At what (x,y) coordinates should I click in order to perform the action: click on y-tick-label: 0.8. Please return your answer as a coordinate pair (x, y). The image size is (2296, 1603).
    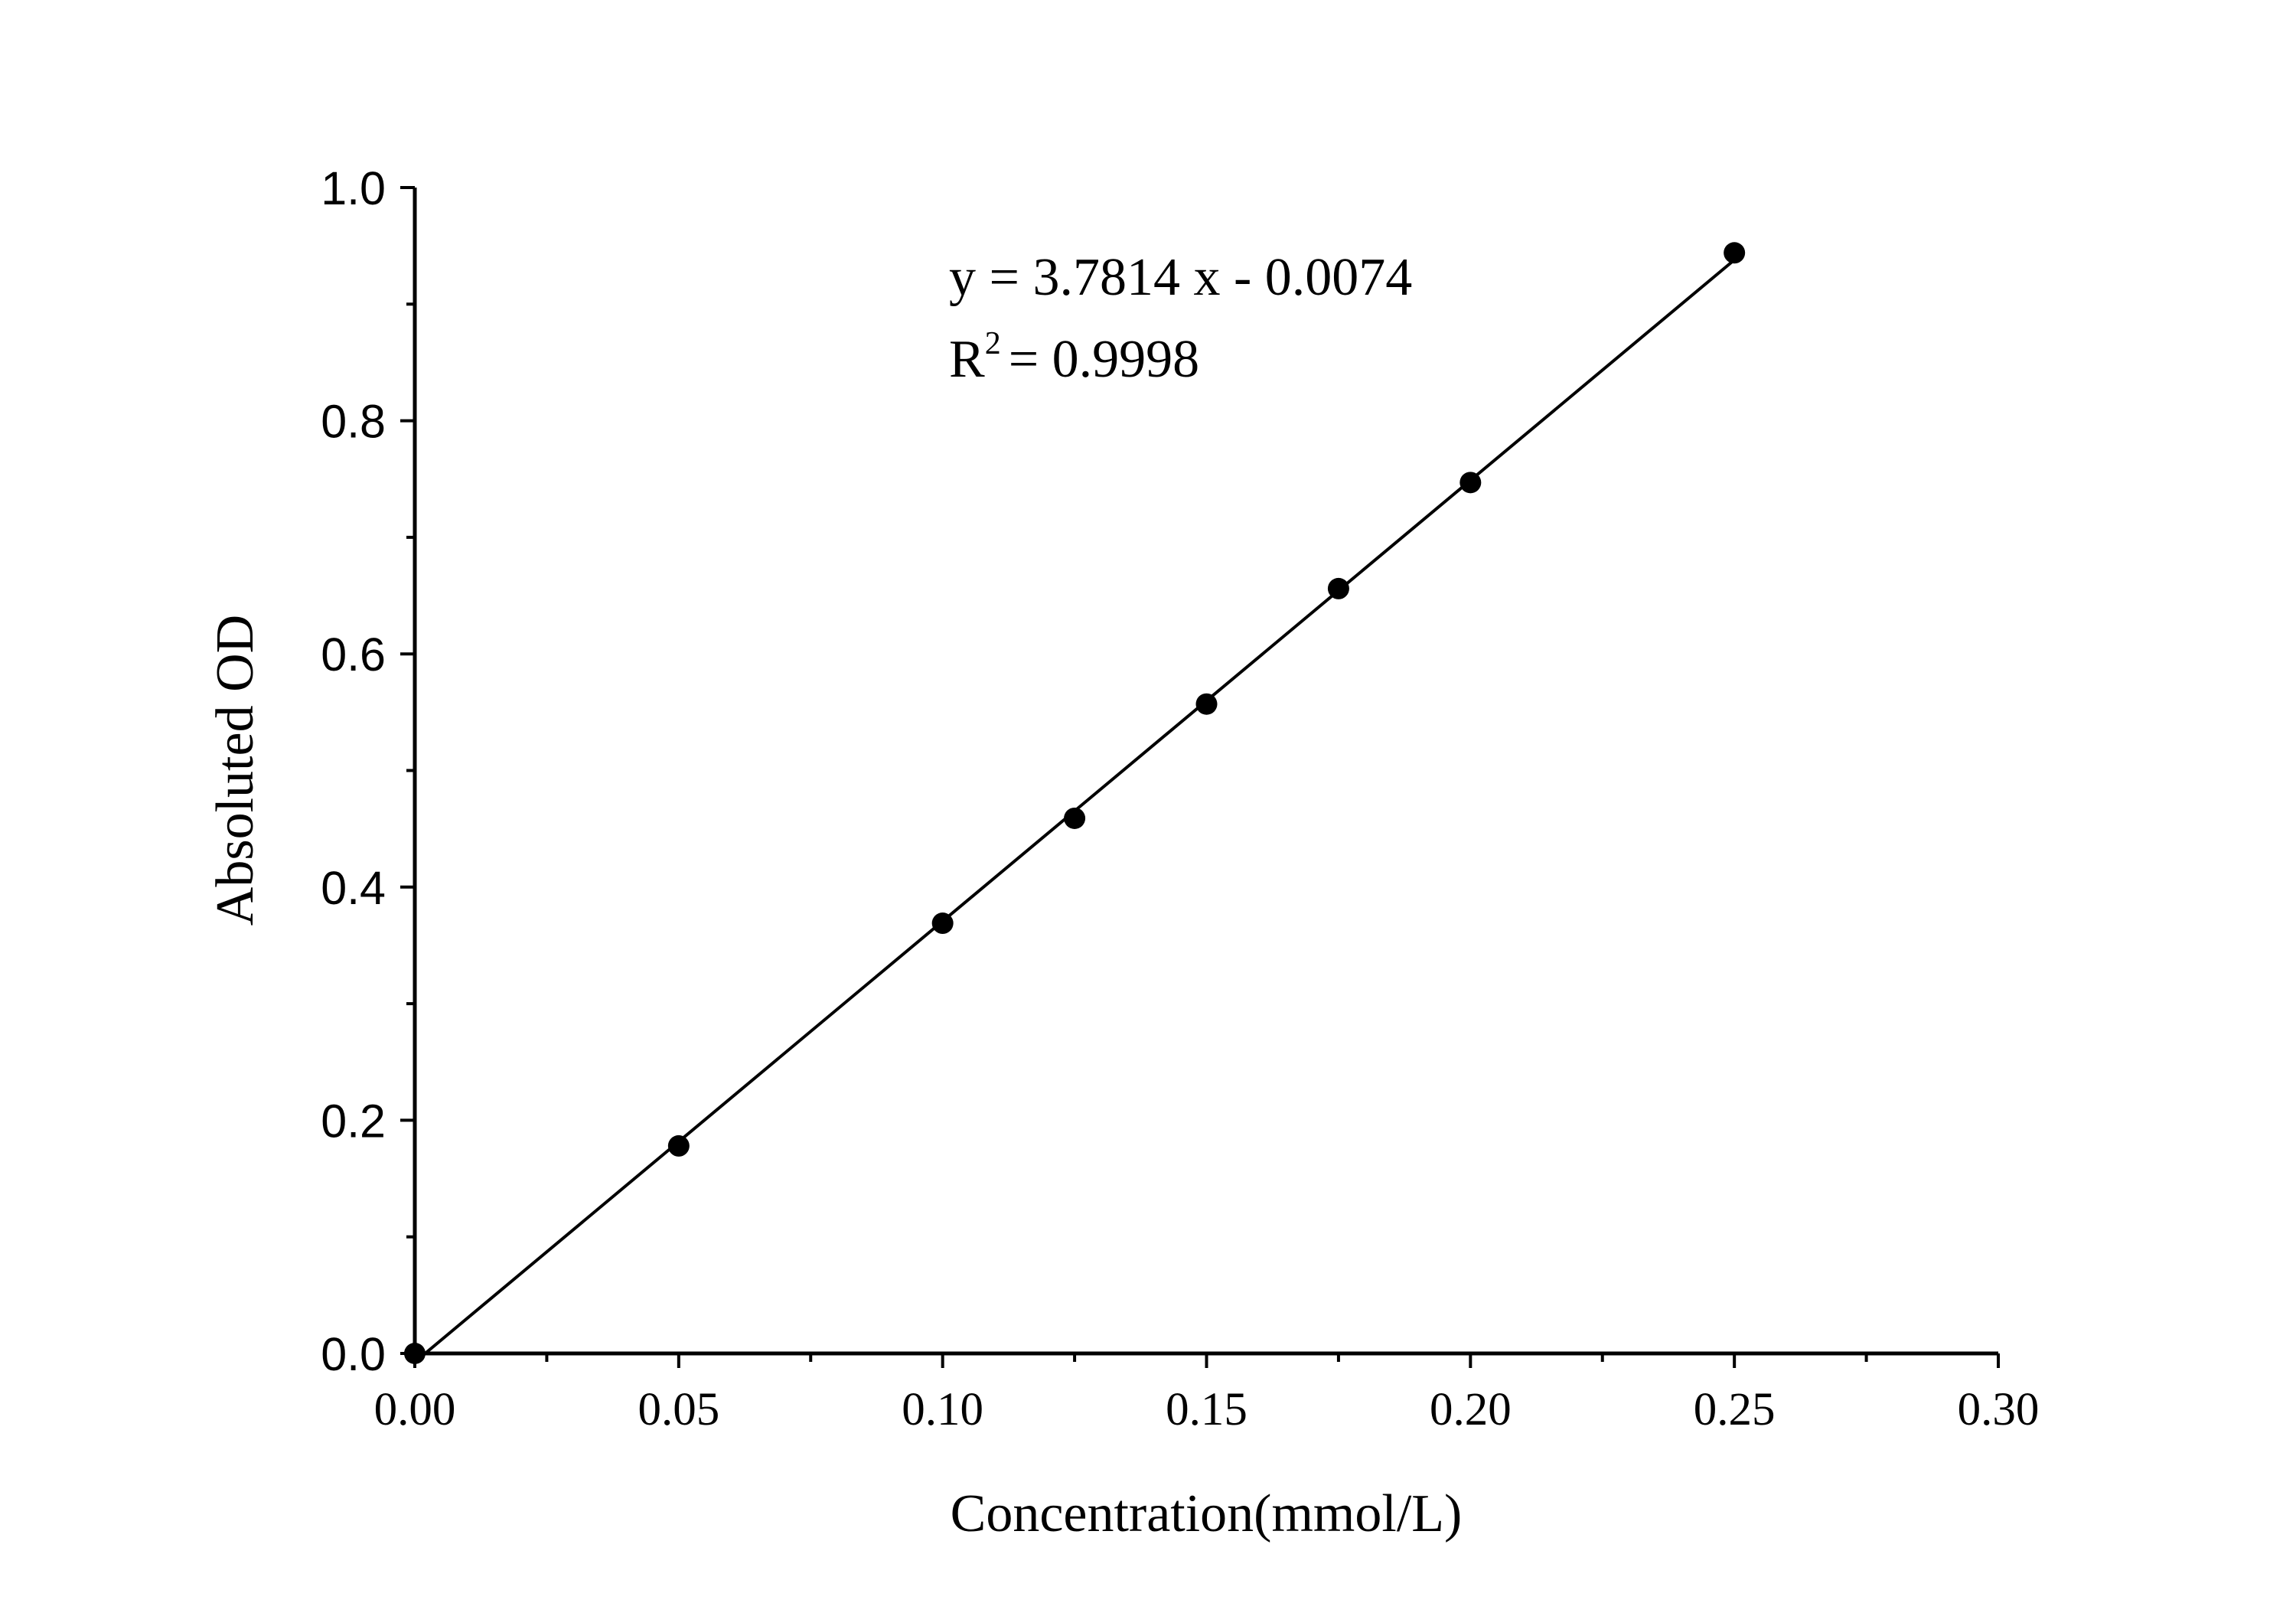
    Looking at the image, I should click on (353, 422).